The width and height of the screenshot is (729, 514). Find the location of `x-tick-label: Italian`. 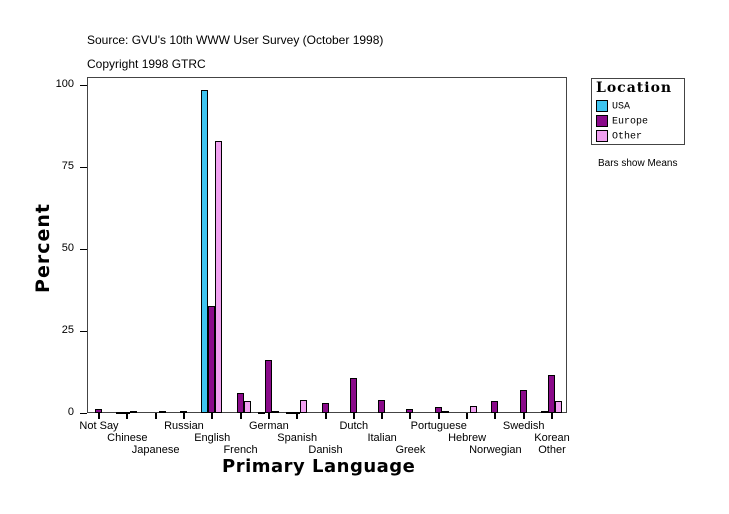

x-tick-label: Italian is located at coordinates (382, 438).